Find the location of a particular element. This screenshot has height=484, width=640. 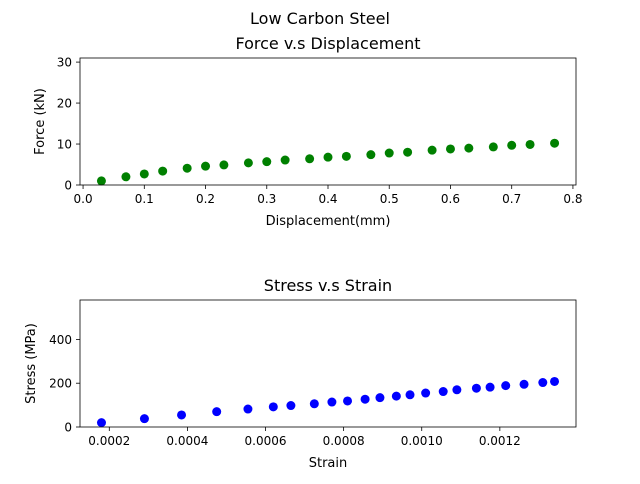

x-tick-label: 0.0012 is located at coordinates (500, 441).